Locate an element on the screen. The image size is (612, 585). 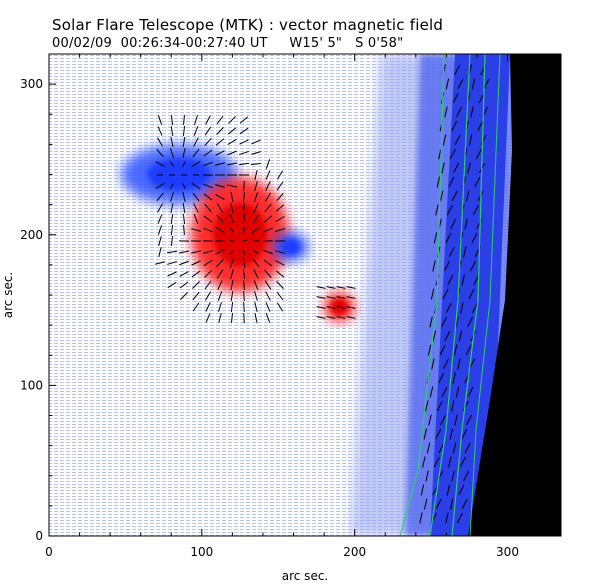
y-tick-label: 100 is located at coordinates (31, 385).